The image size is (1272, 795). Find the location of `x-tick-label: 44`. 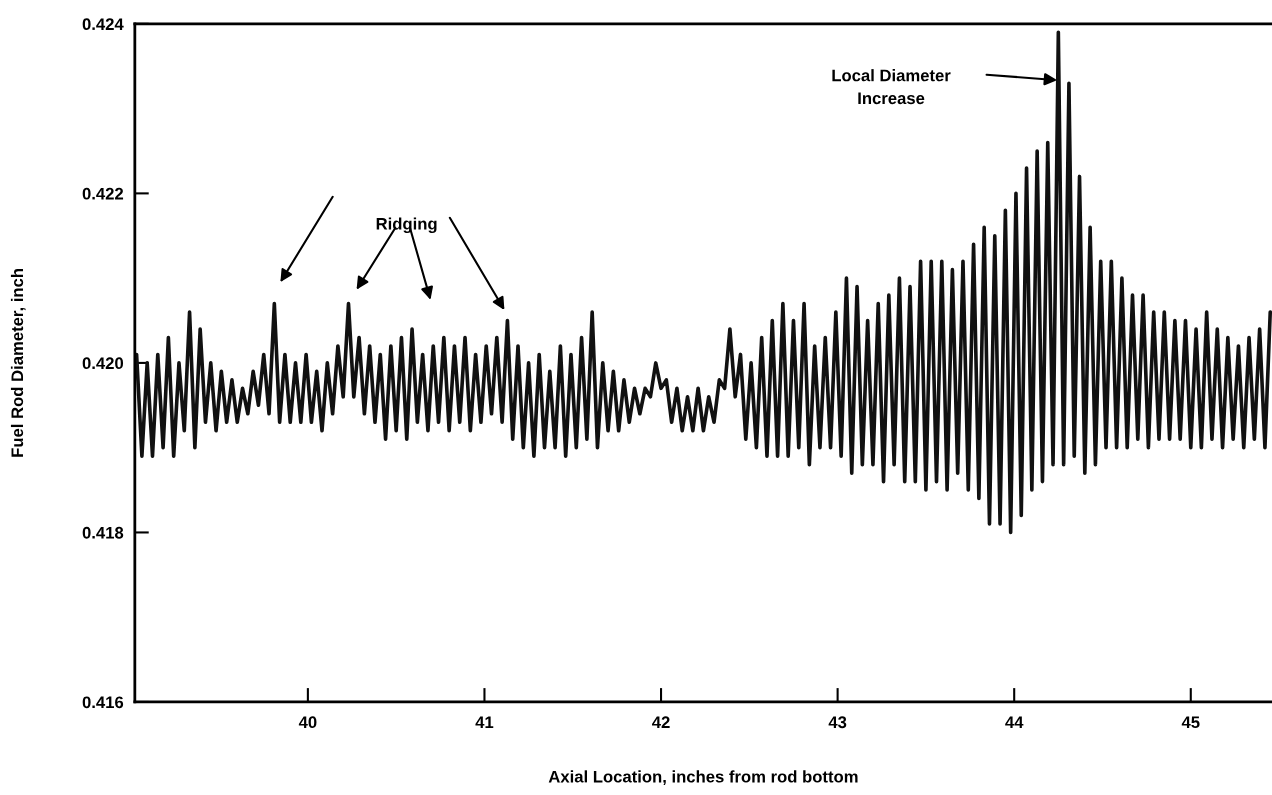

x-tick-label: 44 is located at coordinates (1014, 722).